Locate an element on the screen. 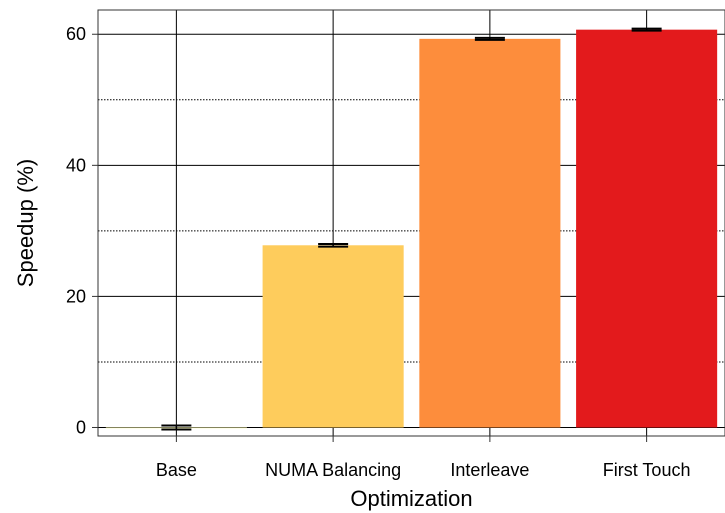 This screenshot has width=725, height=513. x-tick-label: First Touch is located at coordinates (647, 470).